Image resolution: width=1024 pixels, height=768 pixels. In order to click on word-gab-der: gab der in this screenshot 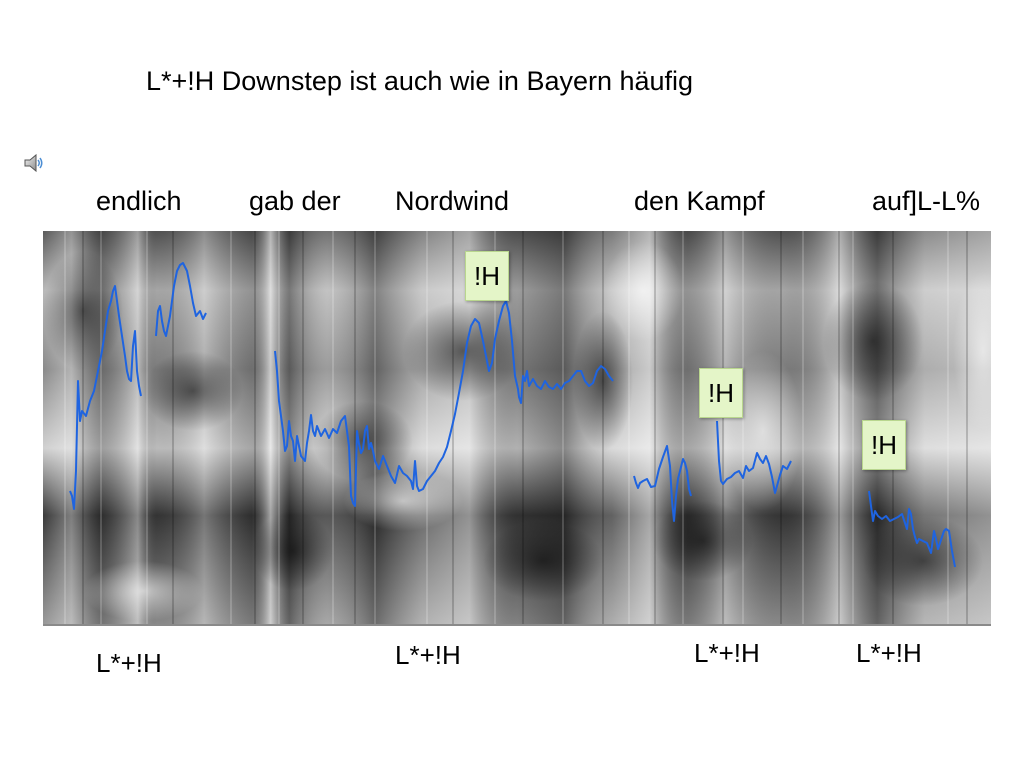, I will do `click(295, 201)`.